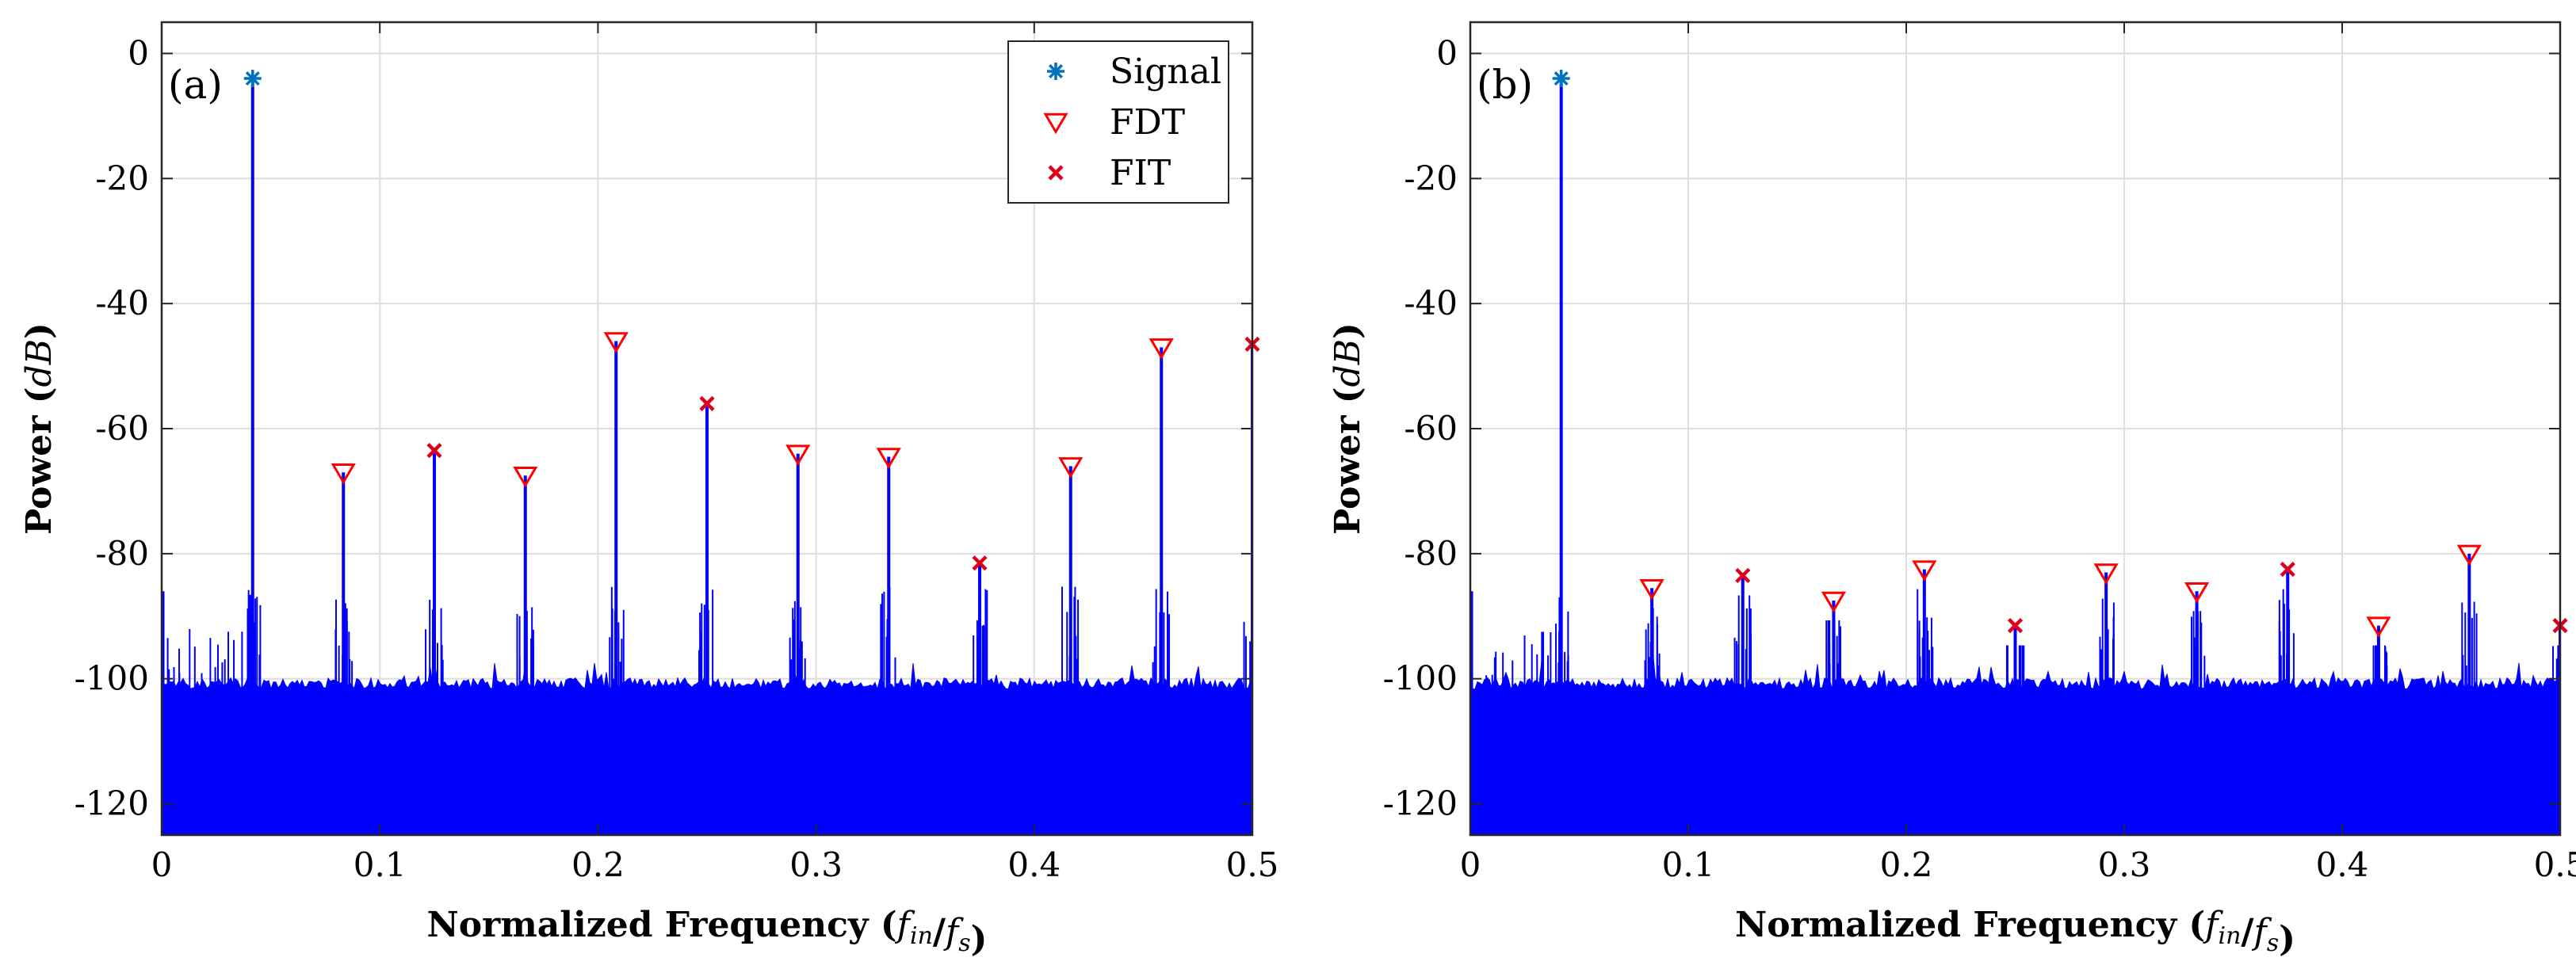  What do you see at coordinates (1055, 124) in the screenshot?
I see `legend-fdt-marker` at bounding box center [1055, 124].